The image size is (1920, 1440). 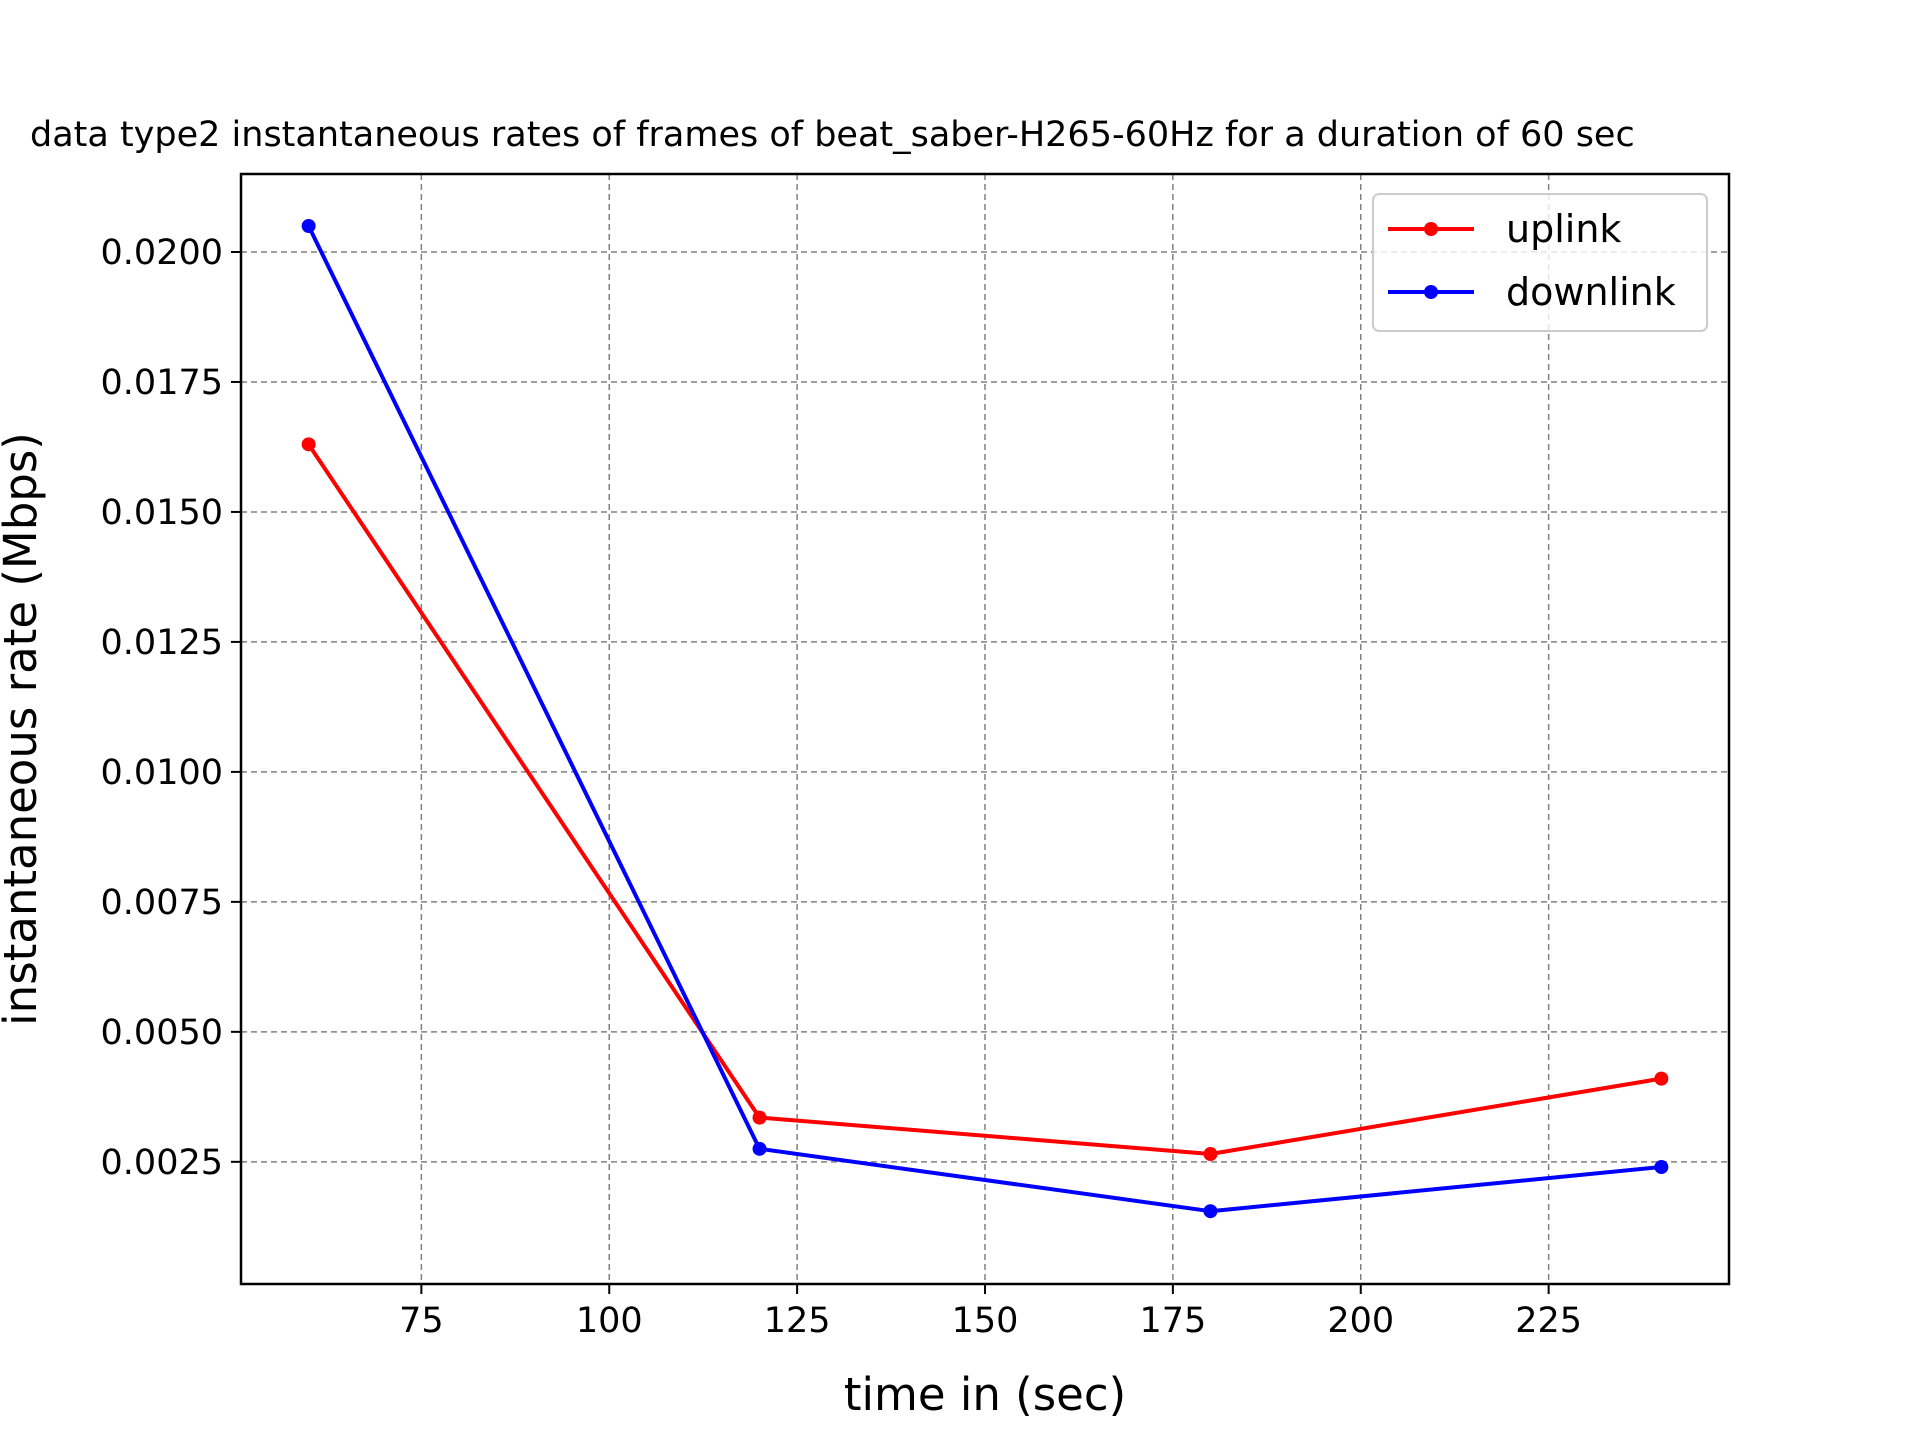 I want to click on y-tick-label: 0.0150, so click(x=162, y=513).